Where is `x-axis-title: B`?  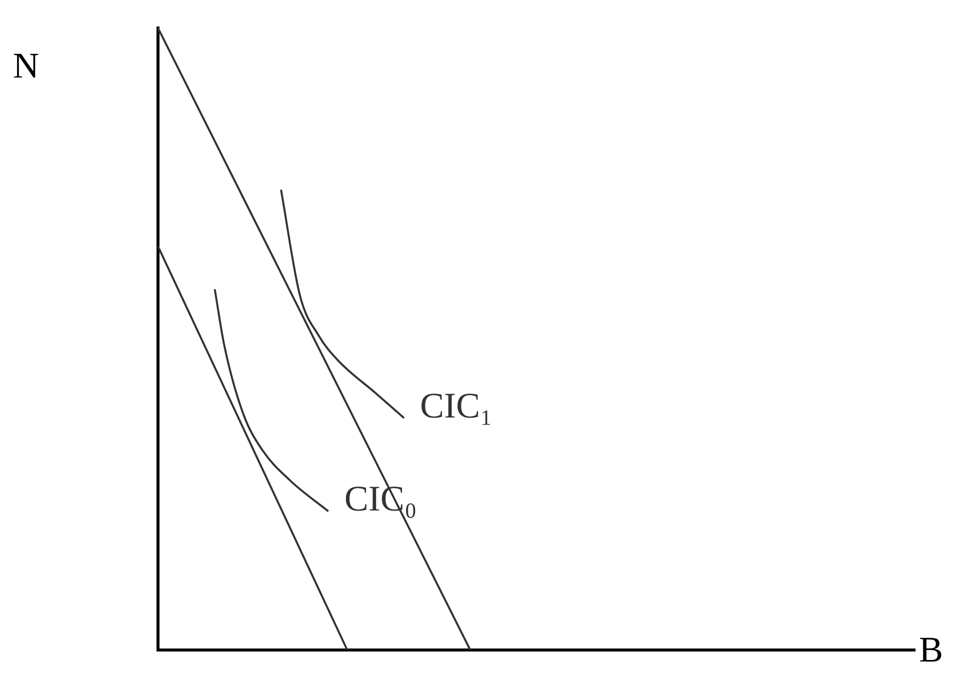 x-axis-title: B is located at coordinates (931, 649).